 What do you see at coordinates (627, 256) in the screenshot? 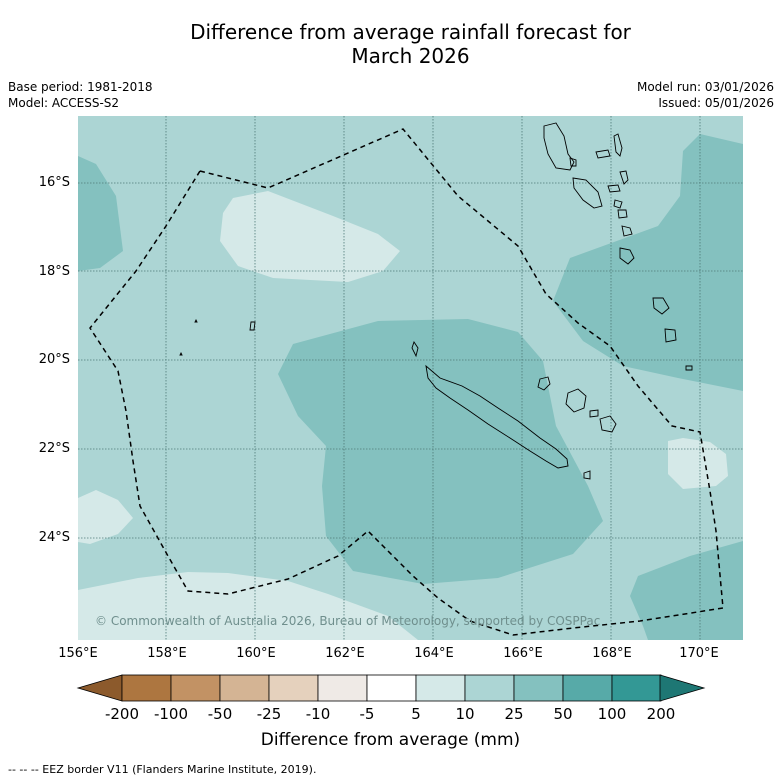
I see `island-tanna` at bounding box center [627, 256].